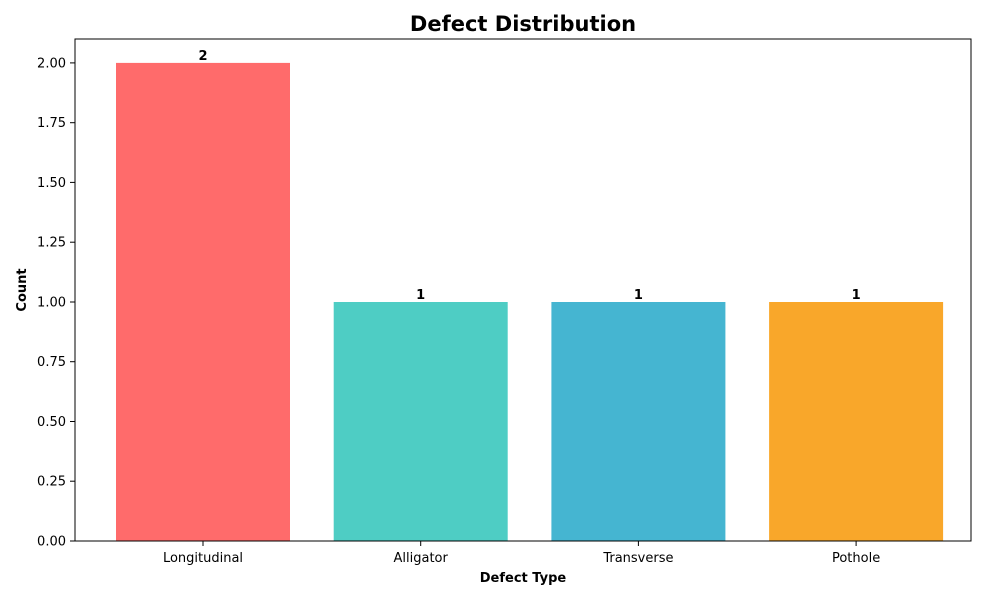  I want to click on y-axis: 0.00 0.25 0.50 0.75 1.00 1.25 1.50 1.75 2.00, so click(56, 303).